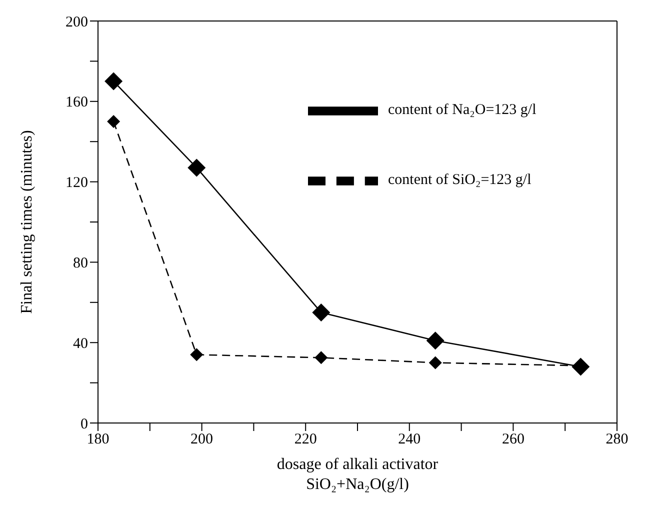 This screenshot has height=522, width=648. I want to click on y-tick-label: 0, so click(84, 424).